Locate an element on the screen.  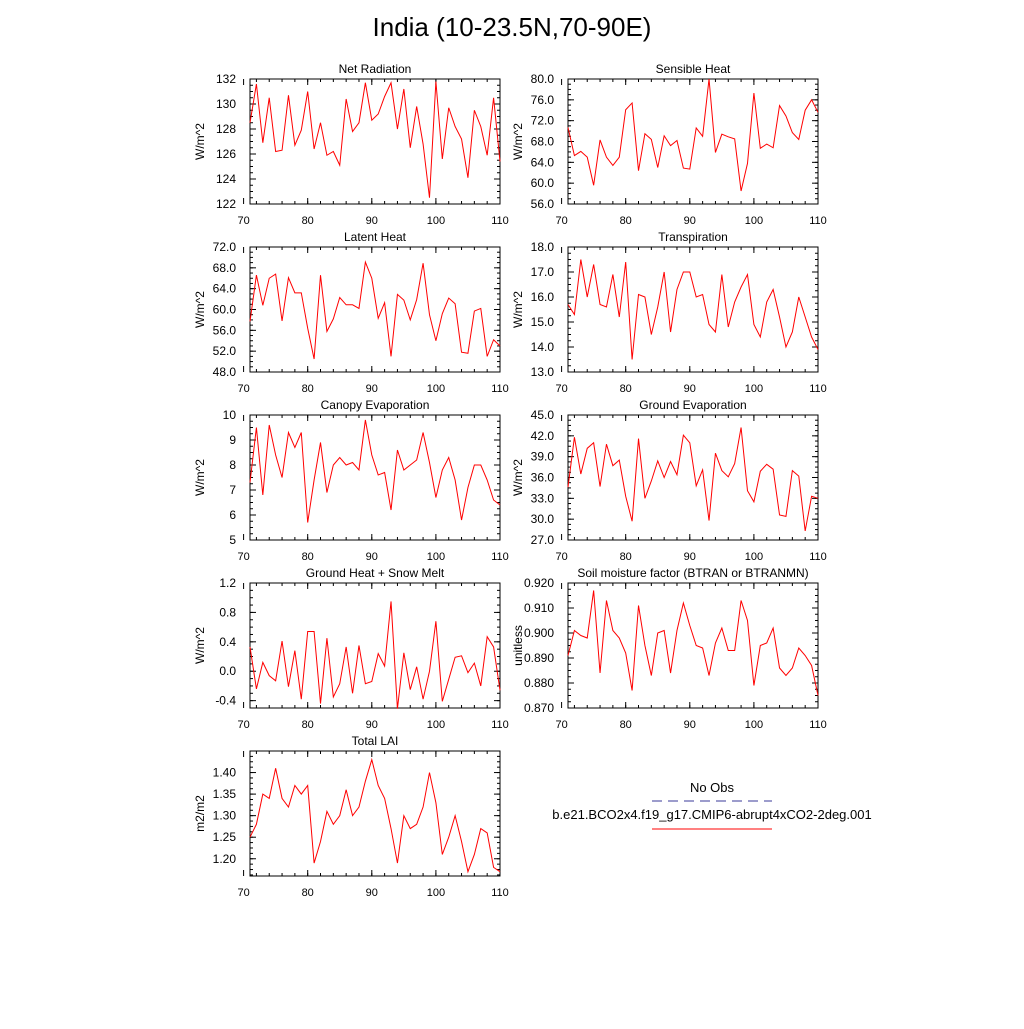
y-axis-label: unitless is located at coordinates (518, 645).